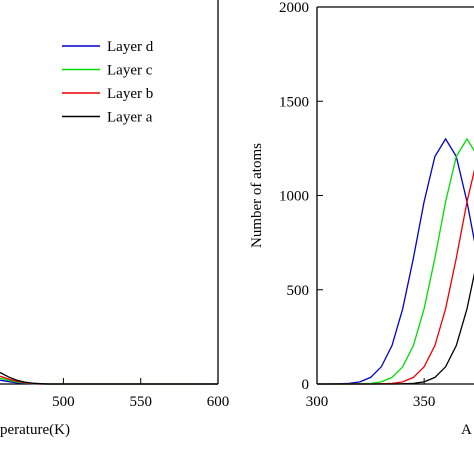 The width and height of the screenshot is (474, 474). Describe the element at coordinates (294, 197) in the screenshot. I see `y-tick-label: 1000` at that location.